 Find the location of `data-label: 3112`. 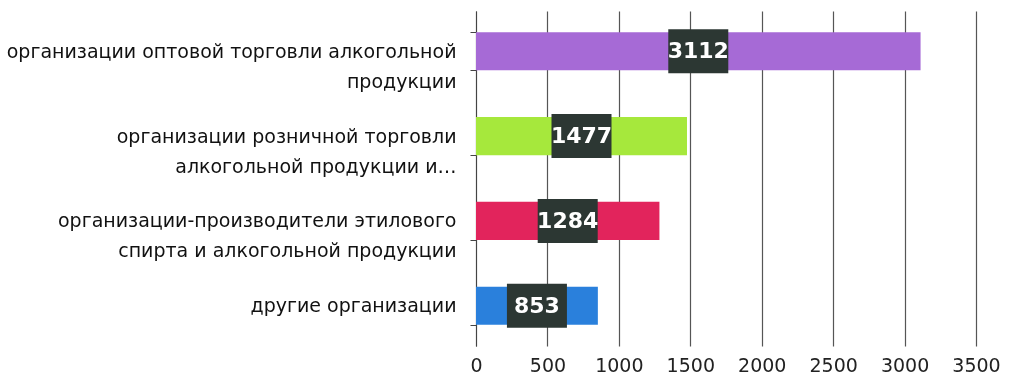

data-label: 3112 is located at coordinates (698, 51).